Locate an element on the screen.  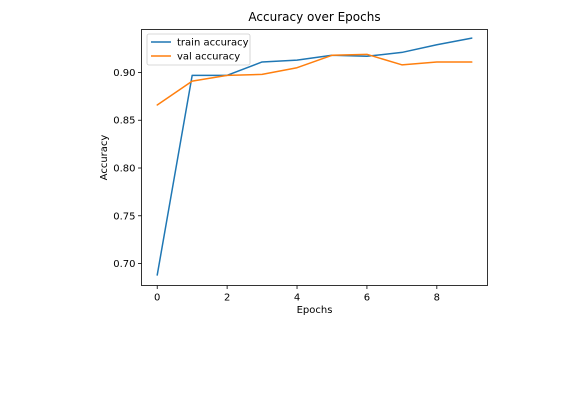
legend: train accuracy val accuracy is located at coordinates (198, 49).